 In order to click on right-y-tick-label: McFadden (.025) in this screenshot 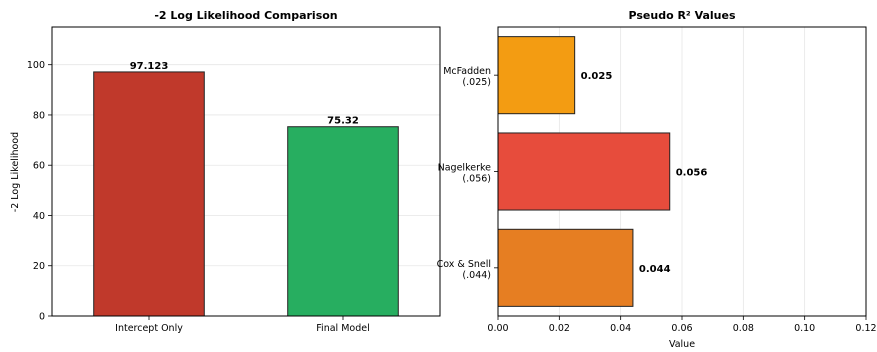, I will do `click(467, 77)`.